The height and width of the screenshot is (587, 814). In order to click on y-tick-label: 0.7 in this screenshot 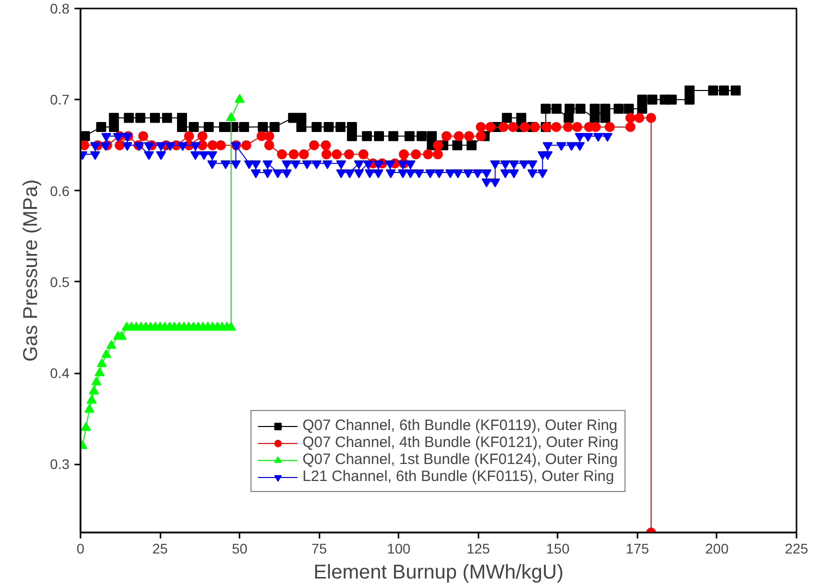, I will do `click(60, 100)`.